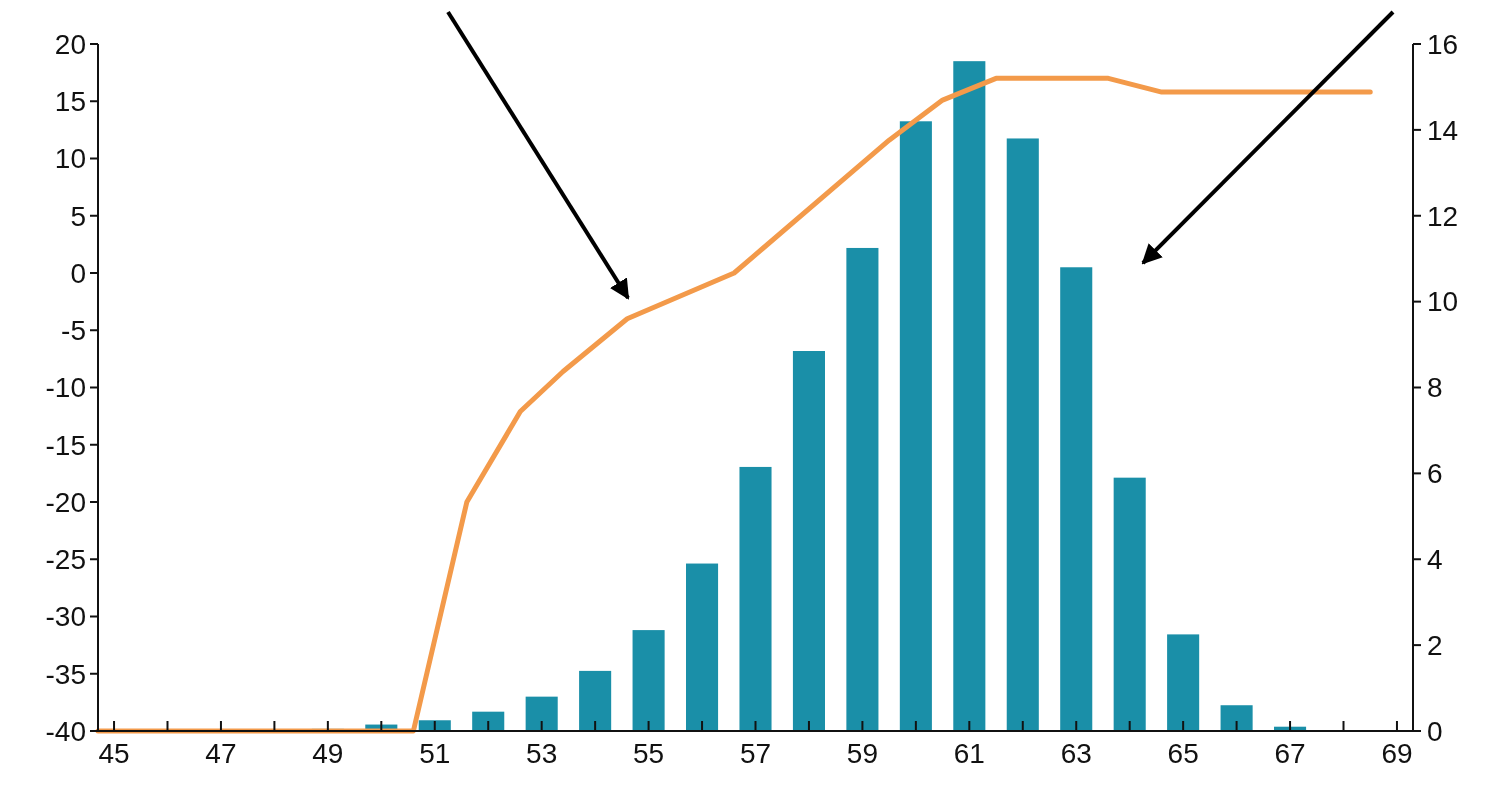  I want to click on y-tick-label: -30, so click(65, 617).